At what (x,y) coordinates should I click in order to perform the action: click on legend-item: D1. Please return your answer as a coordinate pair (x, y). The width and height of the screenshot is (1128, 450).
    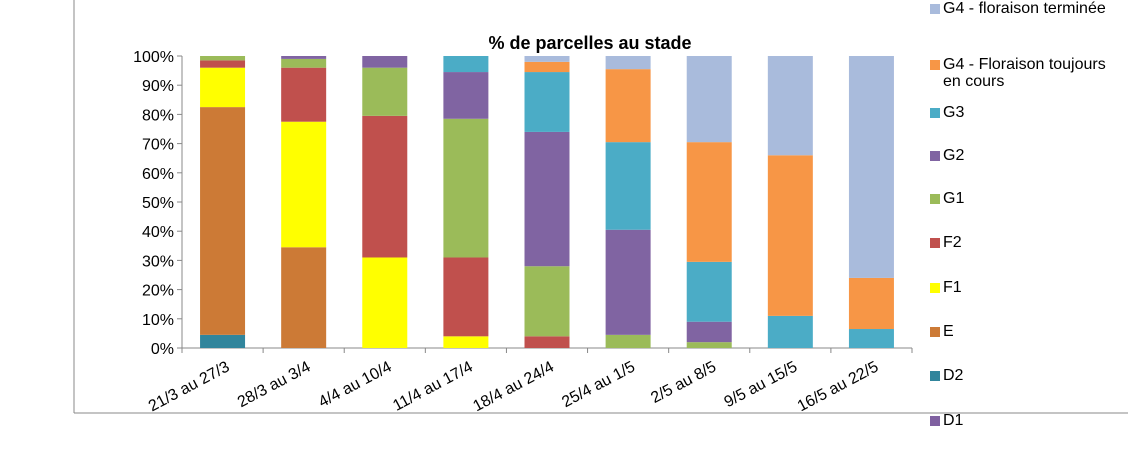
    Looking at the image, I should click on (1025, 420).